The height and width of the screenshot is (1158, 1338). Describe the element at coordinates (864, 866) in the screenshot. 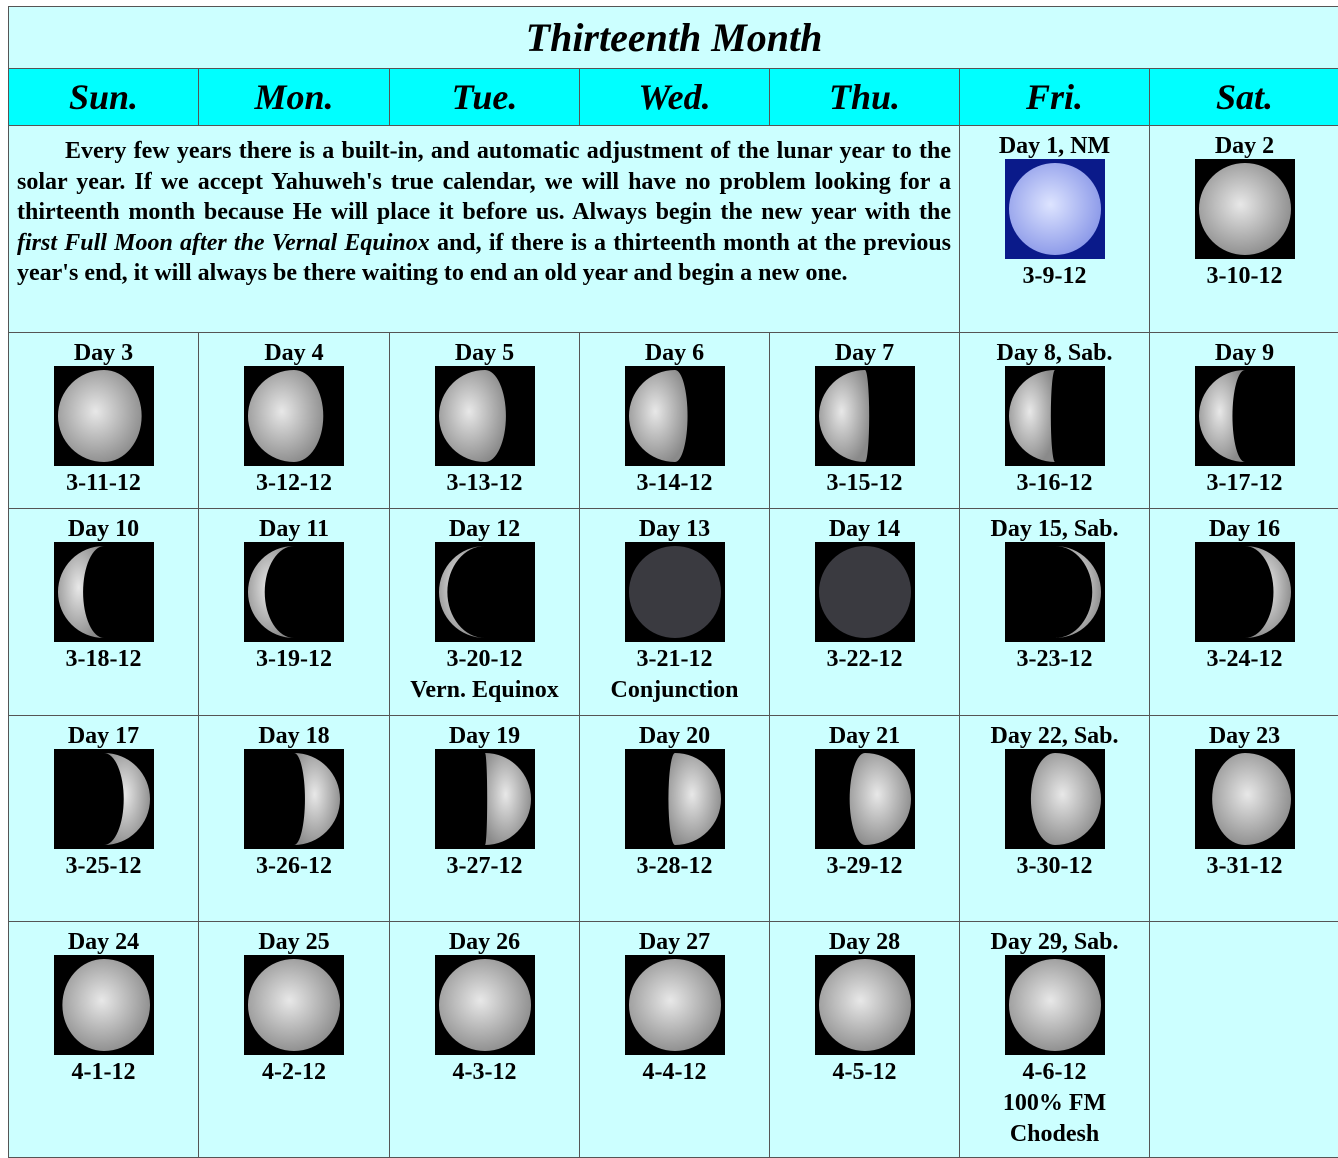

I see `date: 3-29-12` at that location.